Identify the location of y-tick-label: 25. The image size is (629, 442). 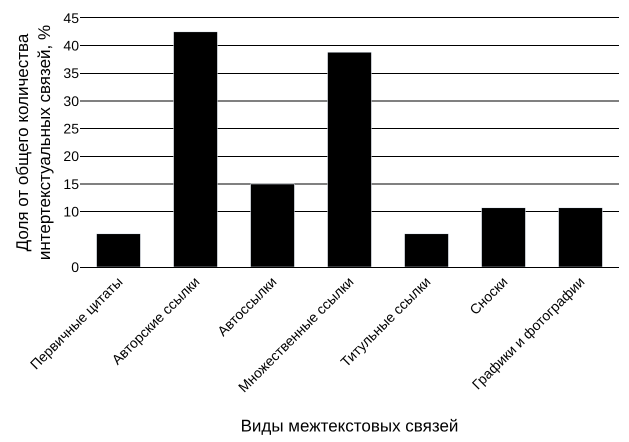
(71, 128).